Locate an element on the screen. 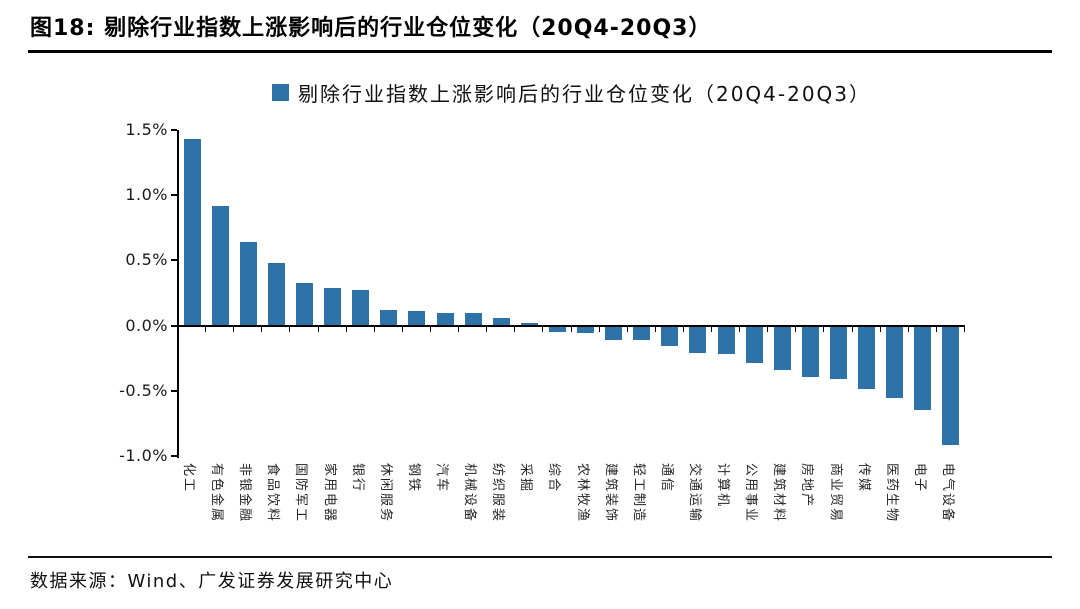 This screenshot has width=1080, height=609. x-label-公用事业: 公用事业 is located at coordinates (754, 511).